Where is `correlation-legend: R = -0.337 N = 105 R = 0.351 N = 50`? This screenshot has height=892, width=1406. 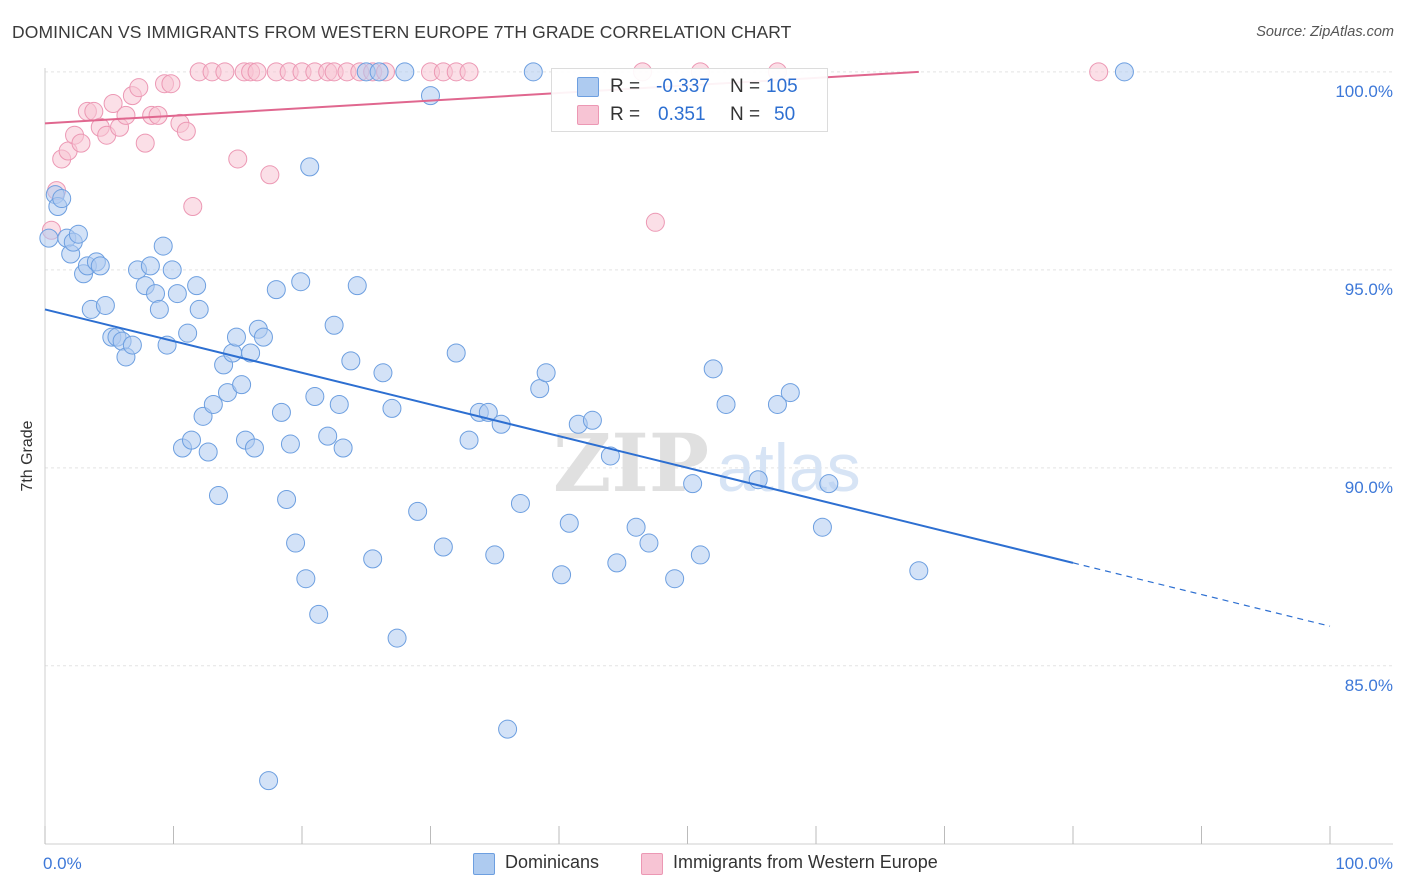 correlation-legend: R = -0.337 N = 105 R = 0.351 N = 50 is located at coordinates (689, 100).